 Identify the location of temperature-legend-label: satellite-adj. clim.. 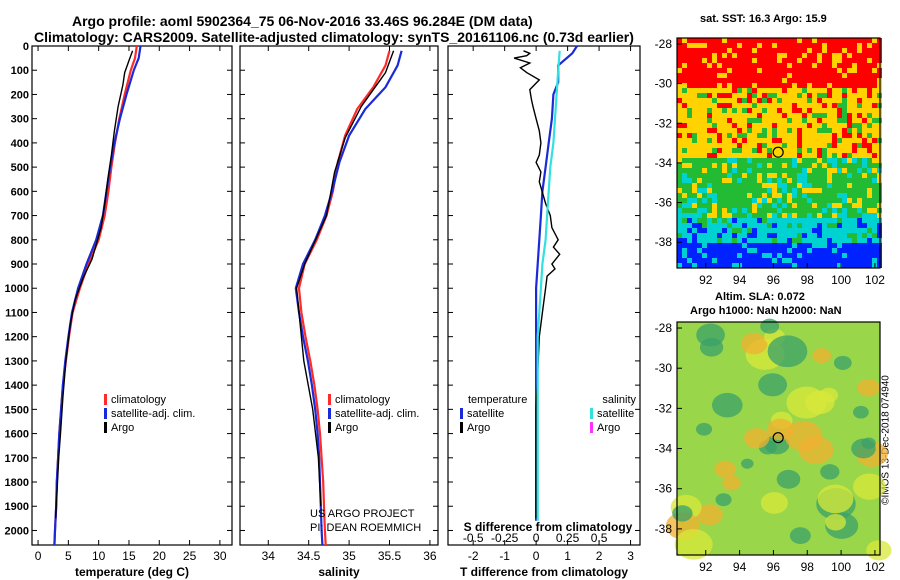
(153, 414).